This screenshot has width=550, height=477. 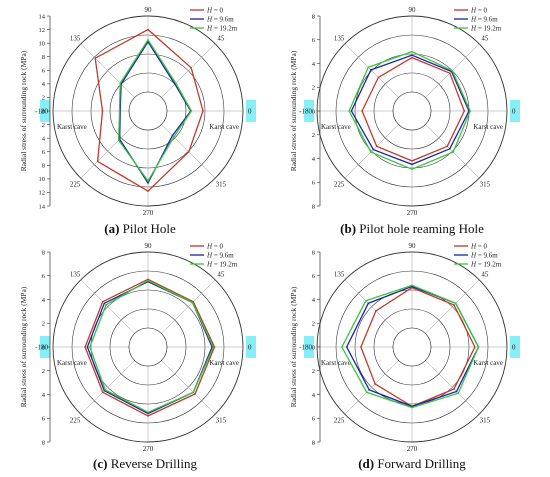 I want to click on panel-caption: (a) Pilot Hole, so click(x=140, y=228).